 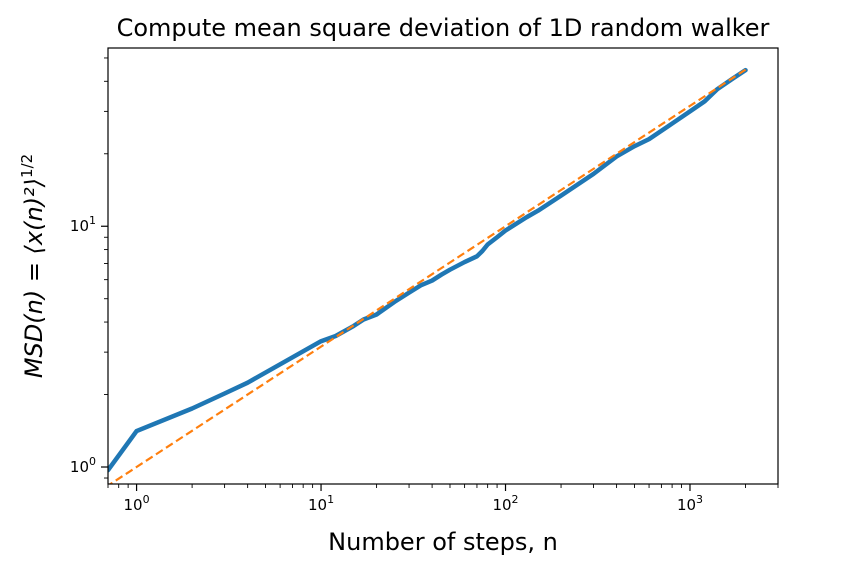 What do you see at coordinates (443, 542) in the screenshot?
I see `x-axis-label: Number of steps, n` at bounding box center [443, 542].